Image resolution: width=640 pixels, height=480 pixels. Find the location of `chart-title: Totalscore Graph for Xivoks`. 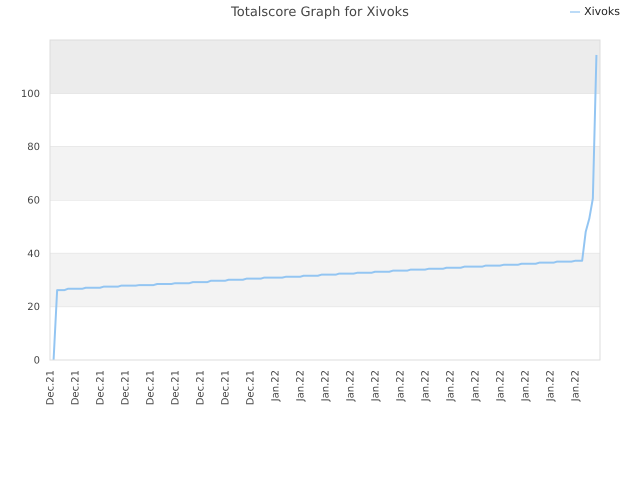

chart-title: Totalscore Graph for Xivoks is located at coordinates (320, 12).